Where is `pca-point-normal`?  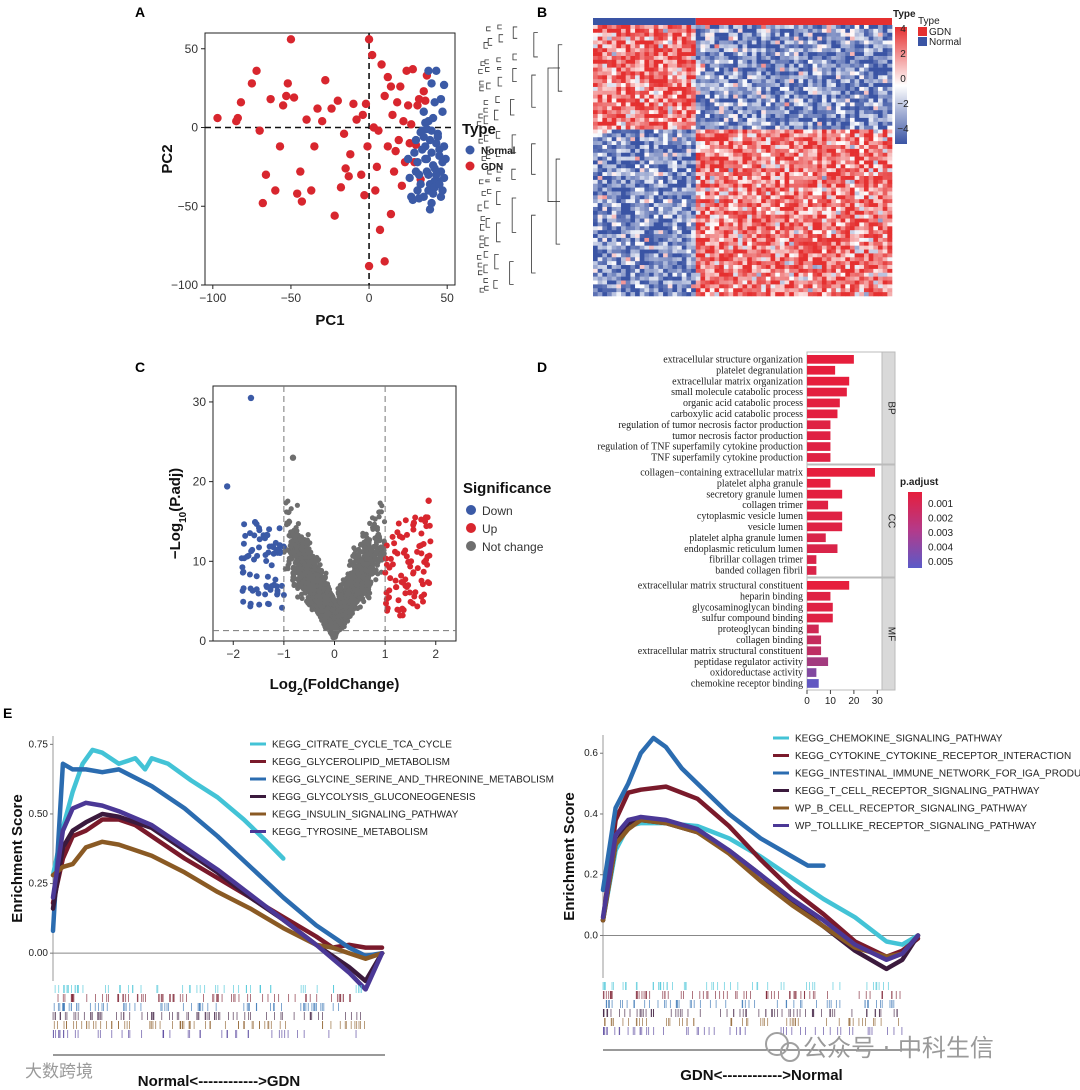 pca-point-normal is located at coordinates (425, 159).